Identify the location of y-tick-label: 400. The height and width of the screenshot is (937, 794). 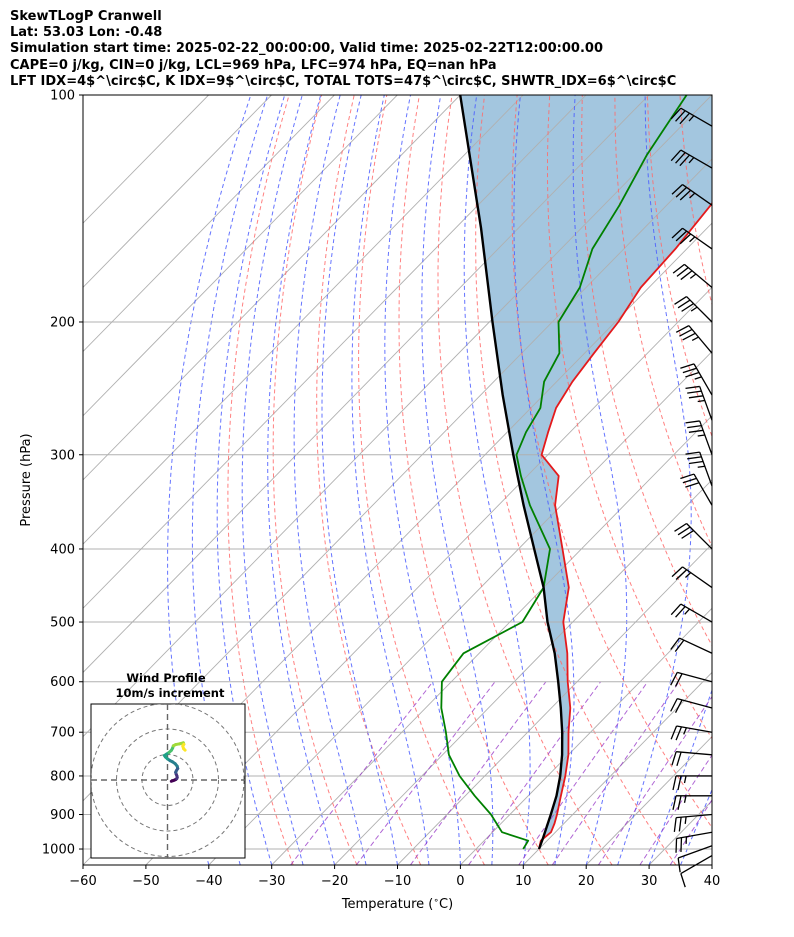
(62, 549).